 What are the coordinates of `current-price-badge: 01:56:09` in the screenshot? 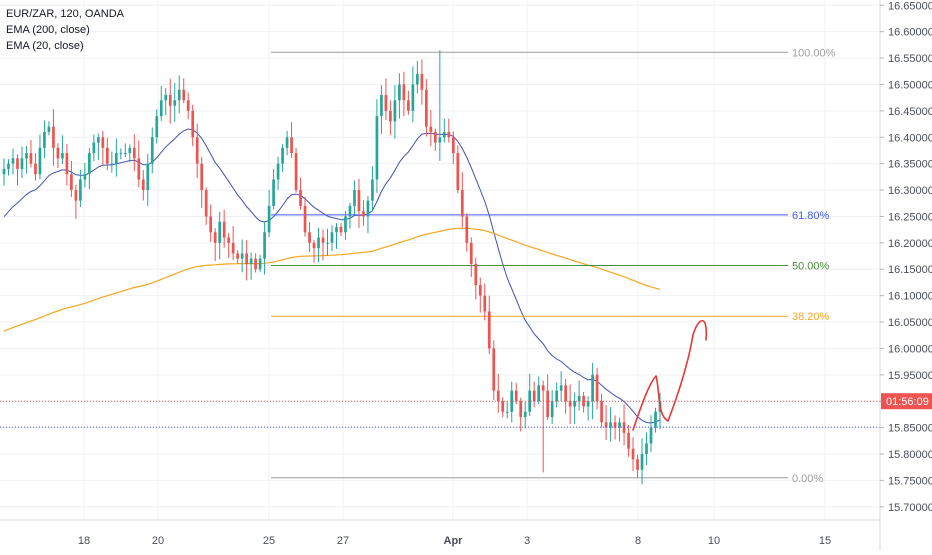 It's located at (906, 401).